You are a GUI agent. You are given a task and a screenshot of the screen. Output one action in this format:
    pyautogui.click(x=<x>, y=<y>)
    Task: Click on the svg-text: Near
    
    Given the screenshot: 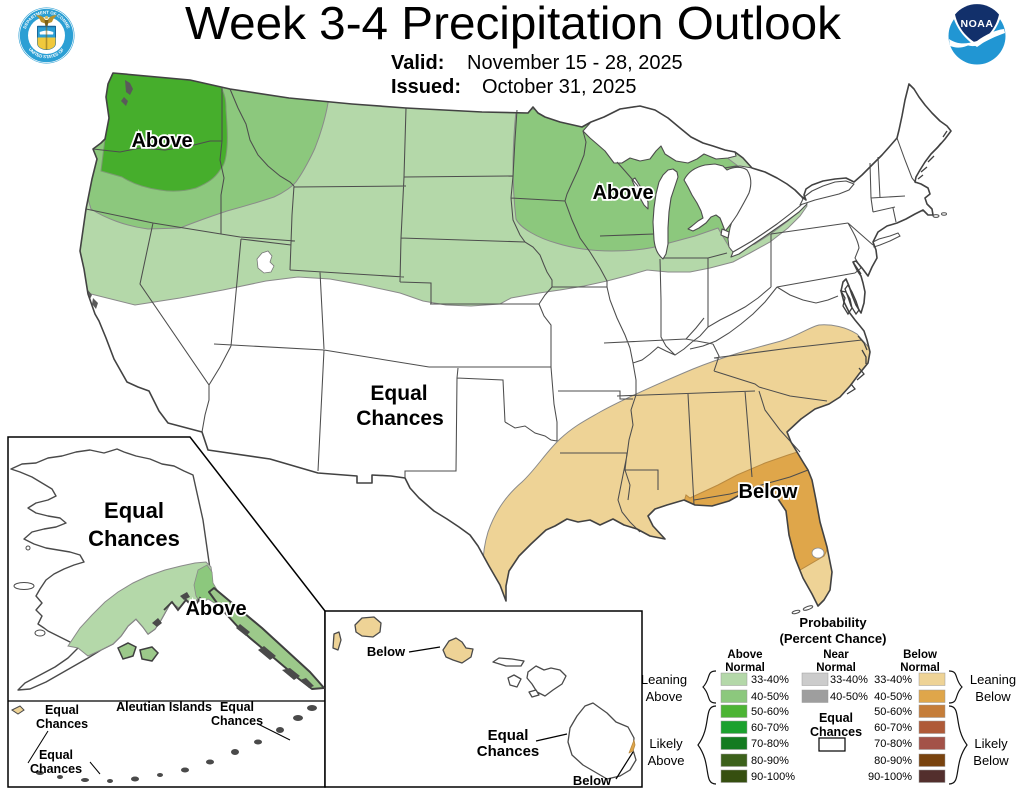 What is the action you would take?
    pyautogui.click(x=836, y=655)
    